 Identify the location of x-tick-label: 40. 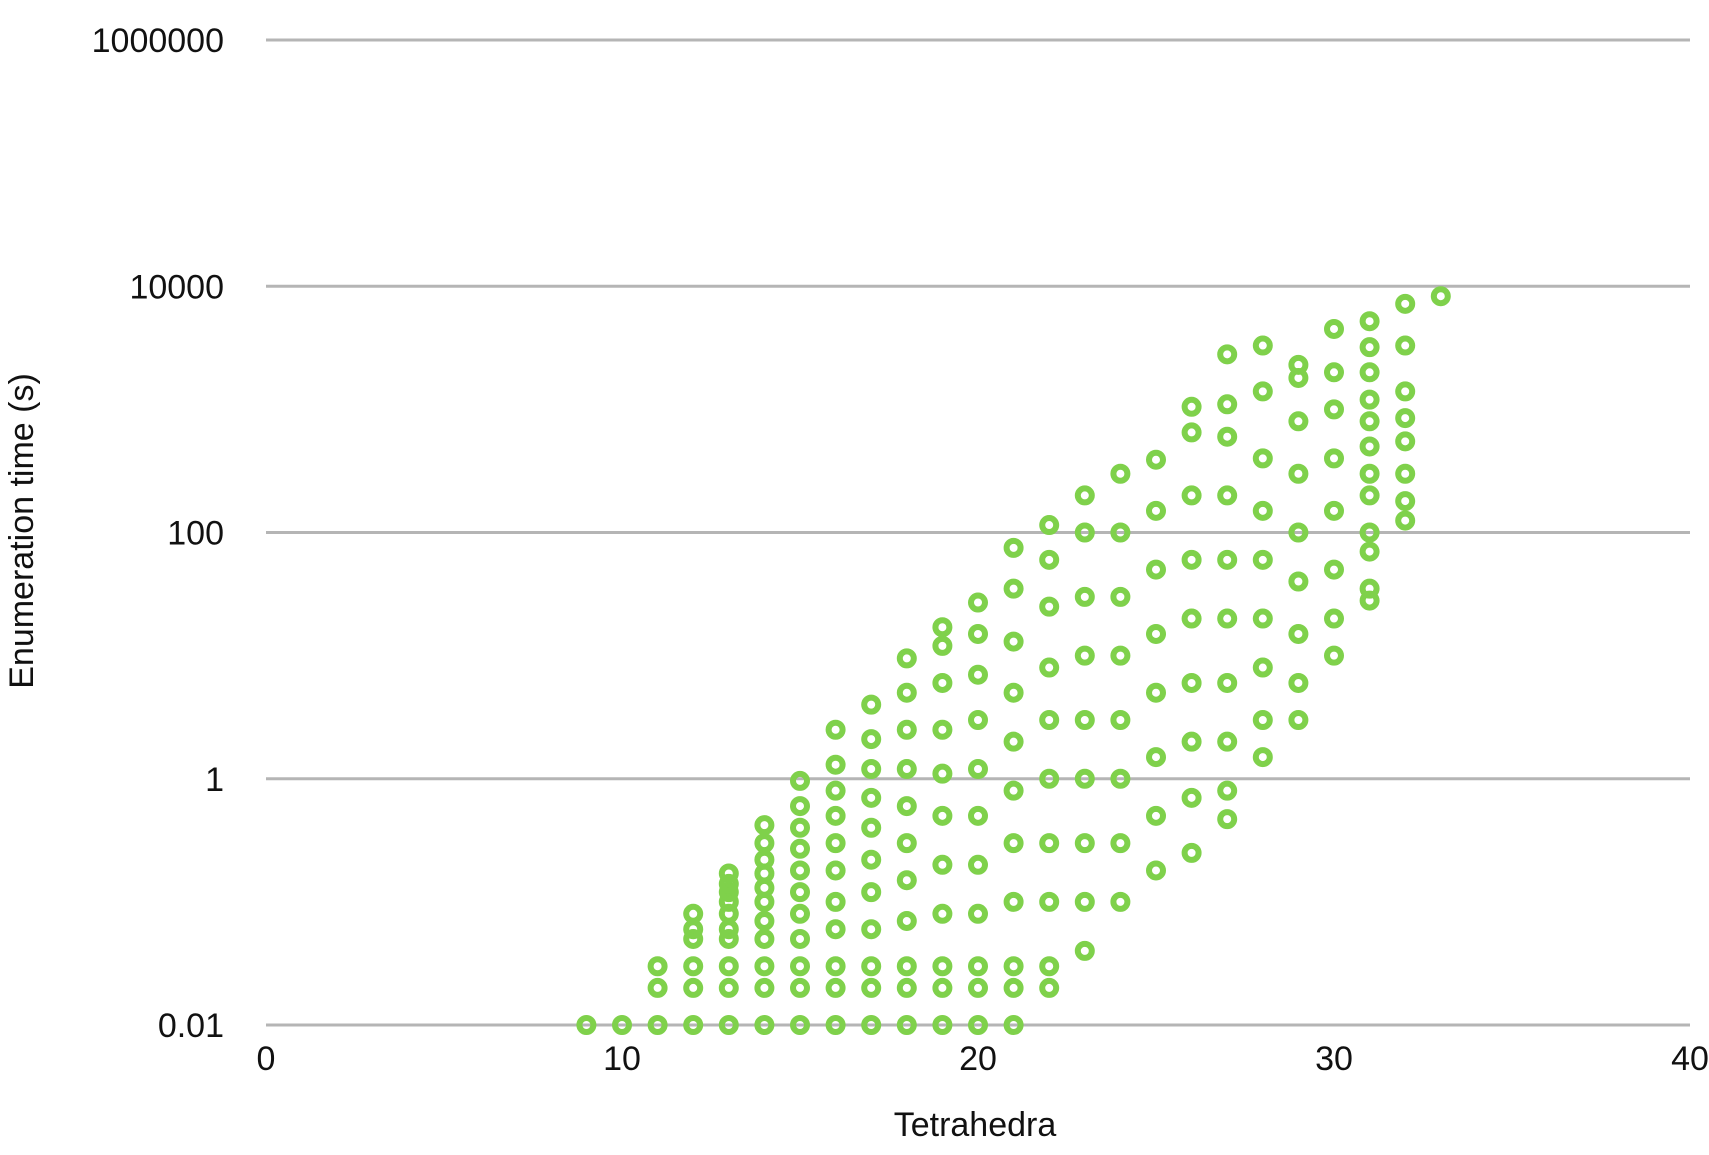
(1690, 1059).